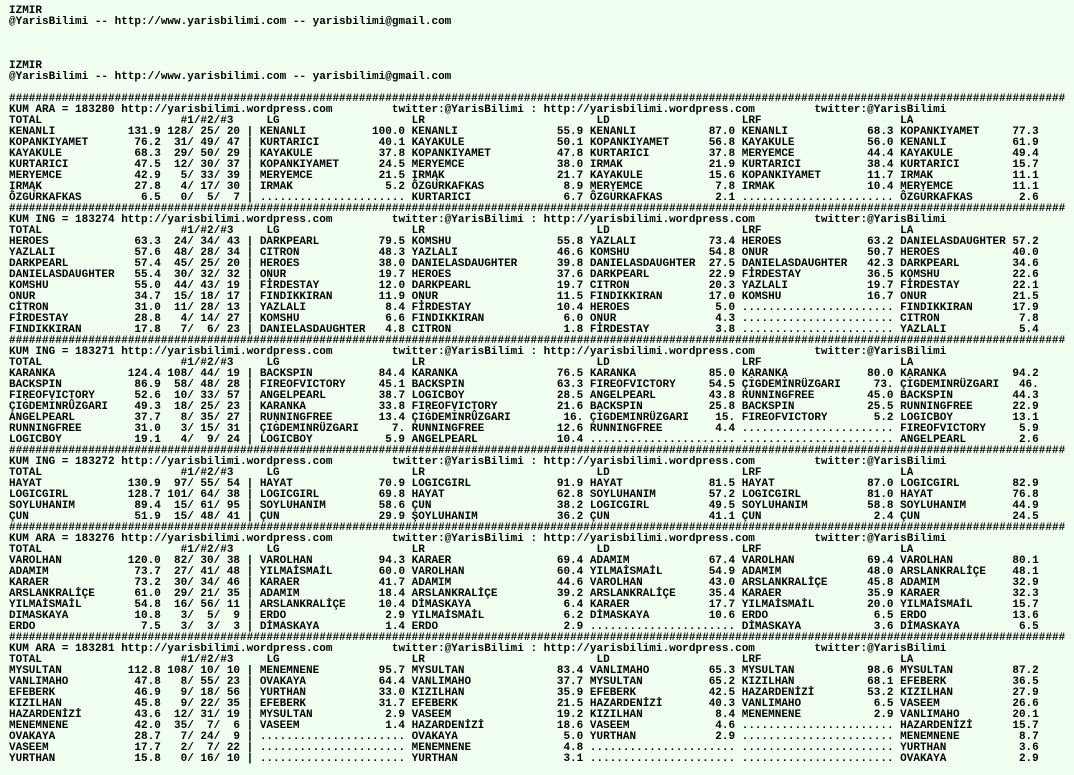  I want to click on lg-name: MENEMNENE, so click(289, 671).